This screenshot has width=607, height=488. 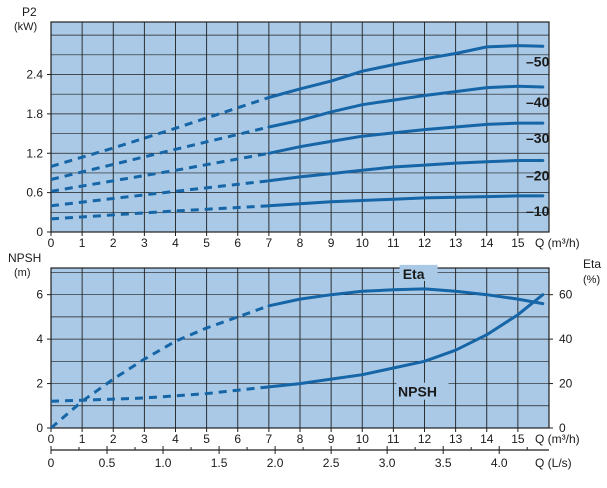 I want to click on series-line-eta-solid, so click(x=406, y=297).